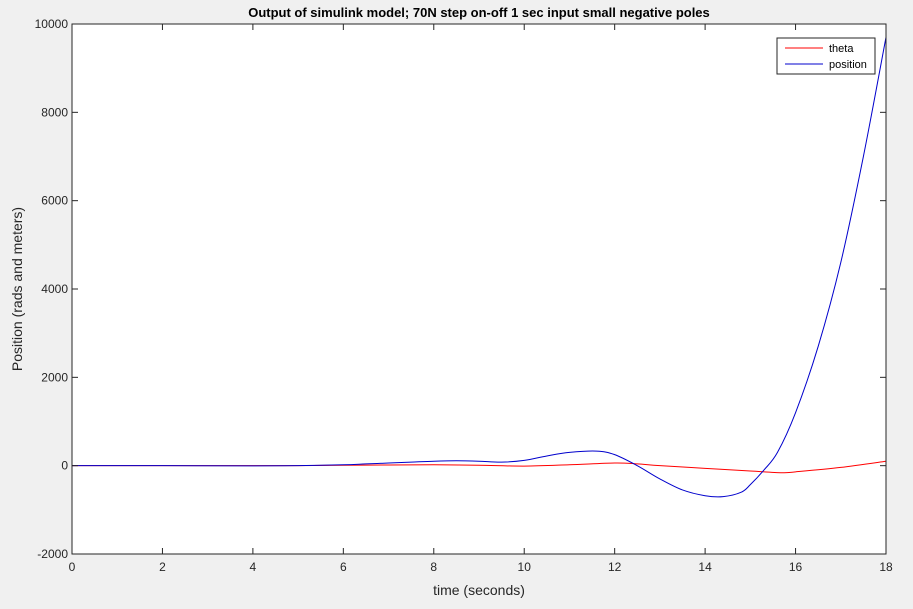  What do you see at coordinates (17, 289) in the screenshot?
I see `y-axis-label: Position (rads and meters)` at bounding box center [17, 289].